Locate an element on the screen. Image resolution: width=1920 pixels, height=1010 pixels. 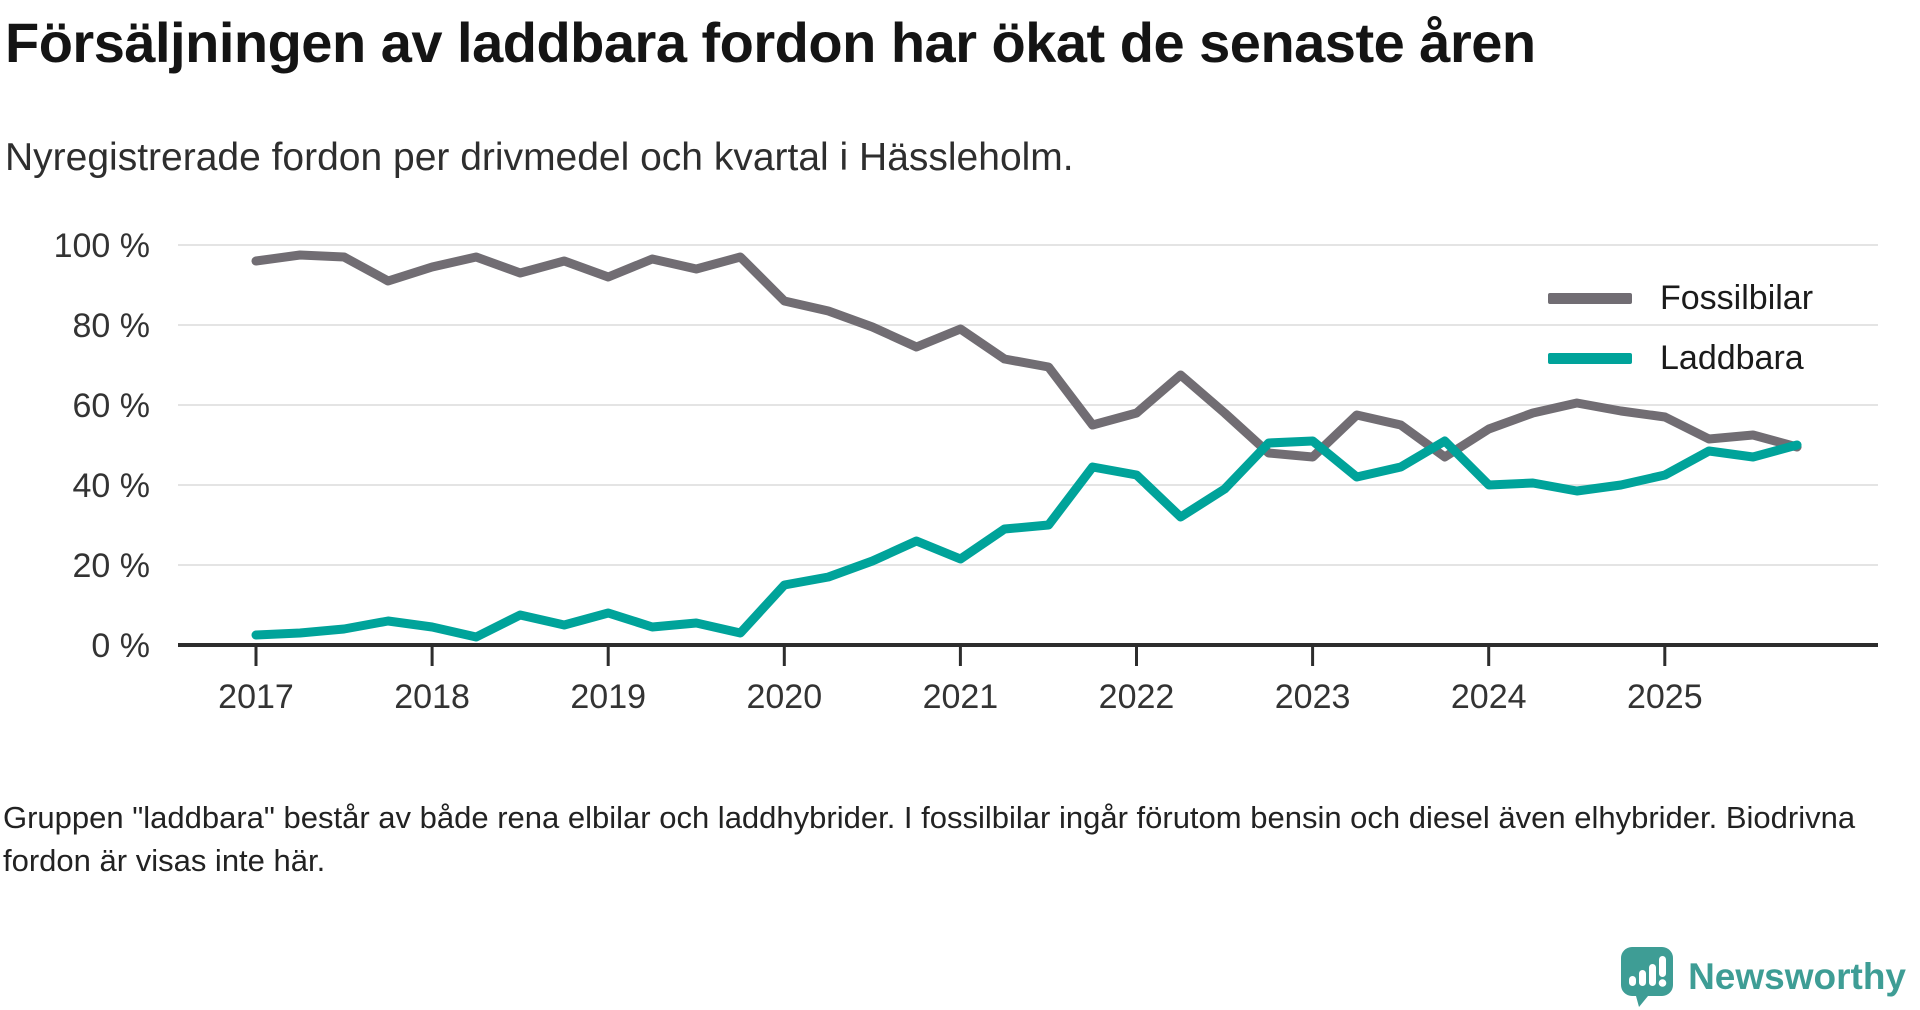
x-tick-label-2025: 2025 is located at coordinates (1665, 697).